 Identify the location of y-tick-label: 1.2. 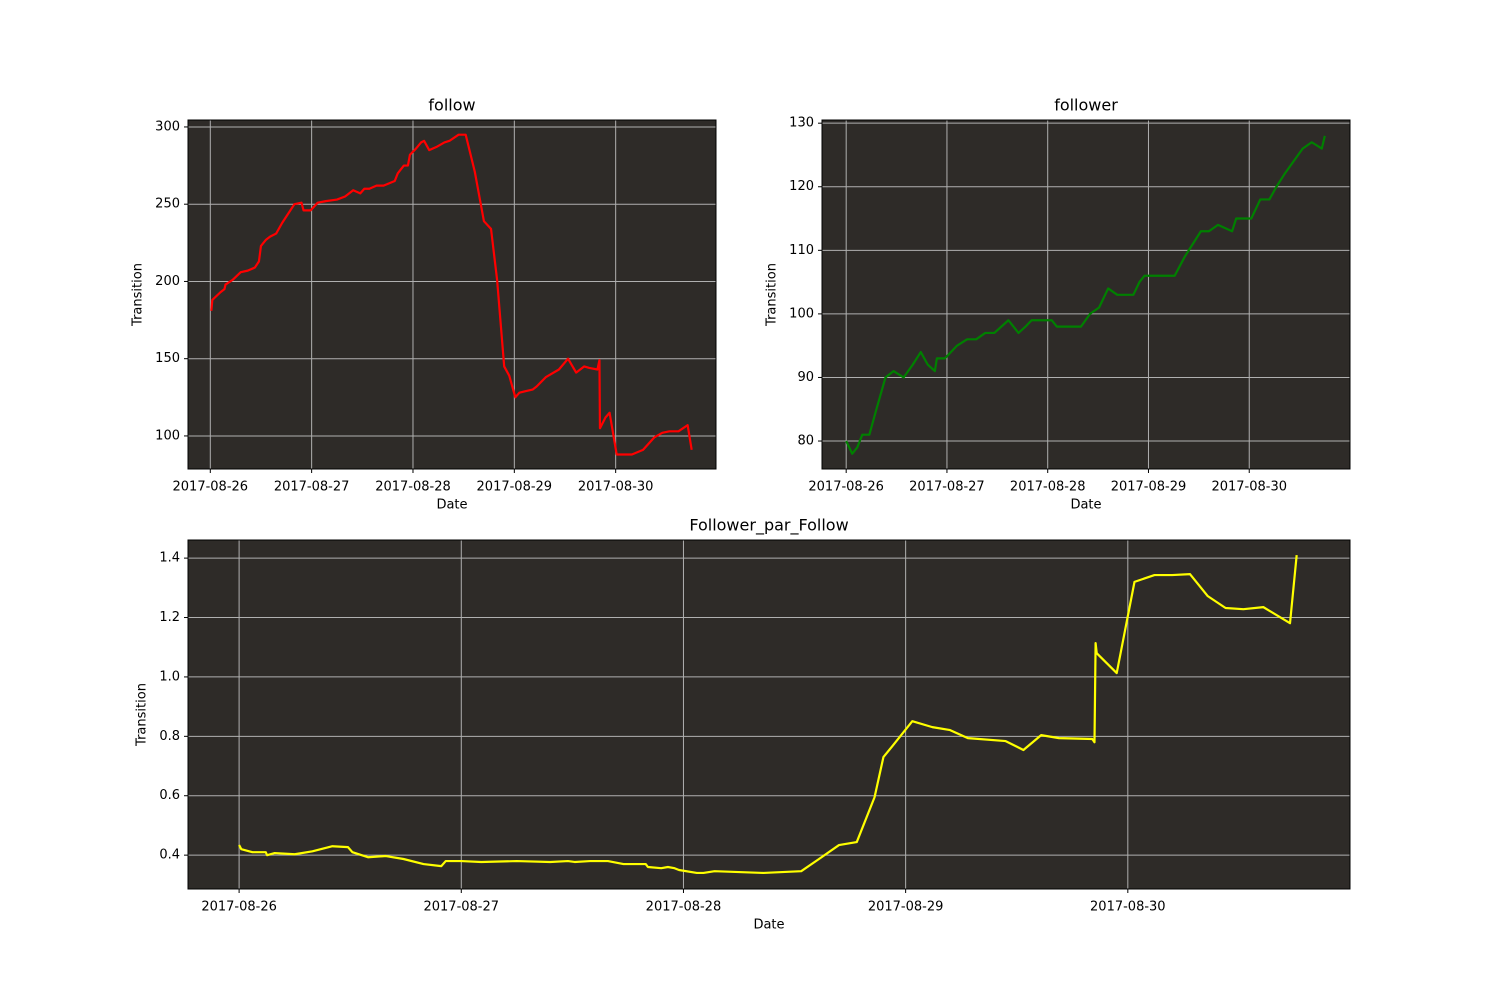
(169, 617).